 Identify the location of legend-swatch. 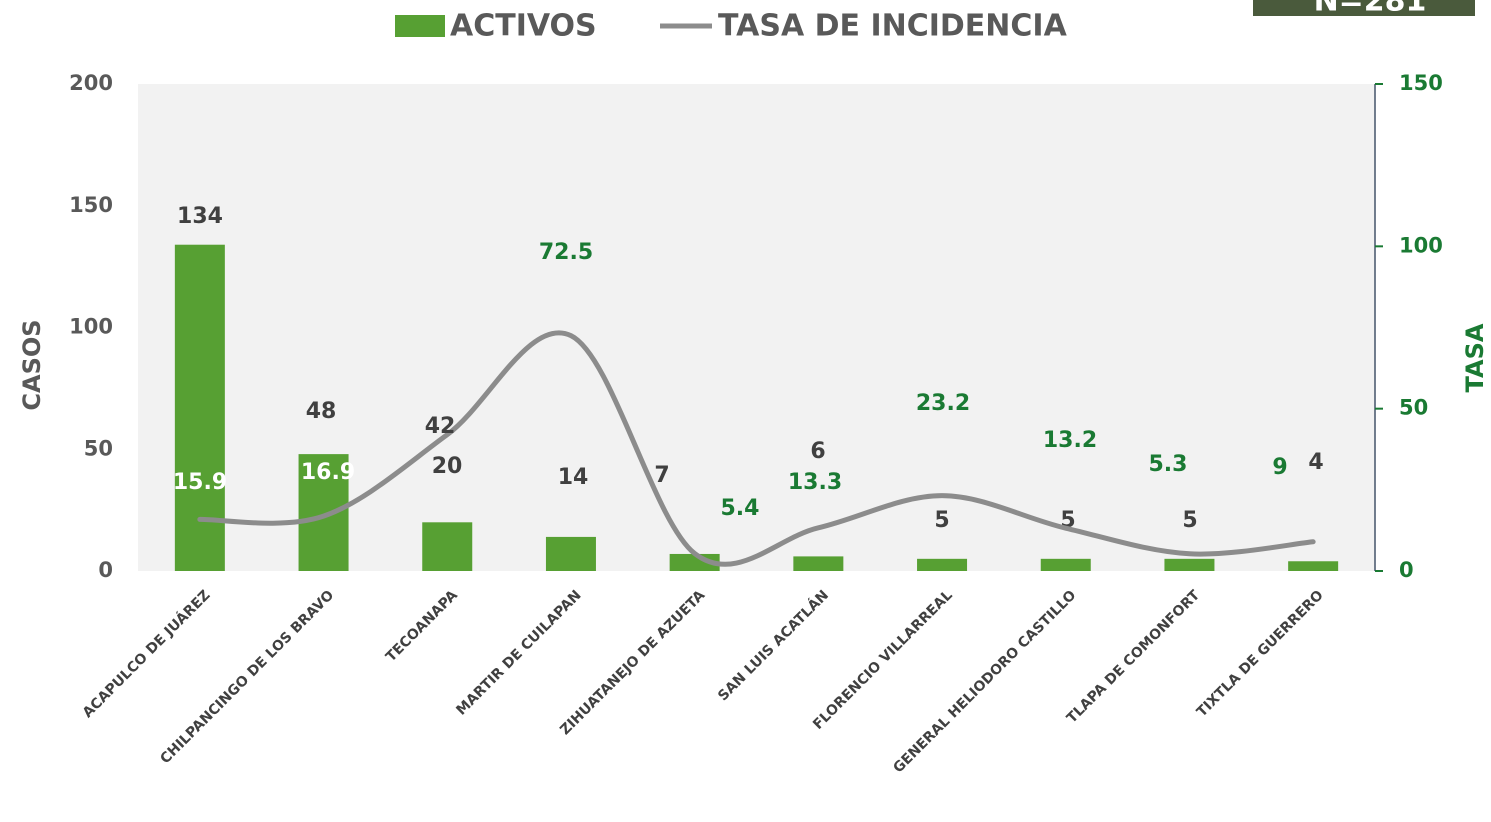
(420, 26).